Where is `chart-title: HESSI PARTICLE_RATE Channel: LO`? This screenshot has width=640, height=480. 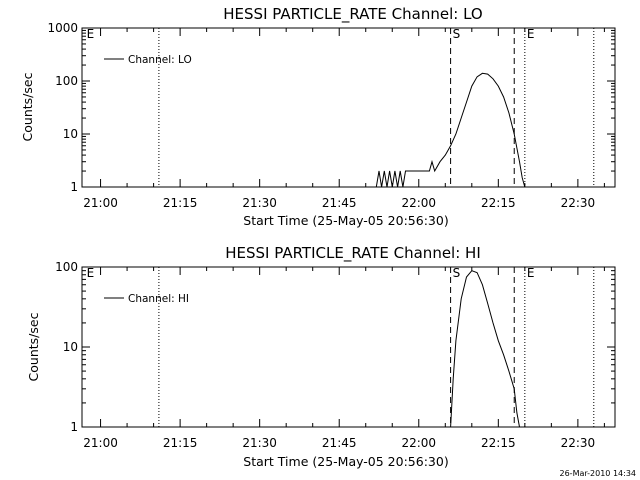 chart-title: HESSI PARTICLE_RATE Channel: LO is located at coordinates (352, 14).